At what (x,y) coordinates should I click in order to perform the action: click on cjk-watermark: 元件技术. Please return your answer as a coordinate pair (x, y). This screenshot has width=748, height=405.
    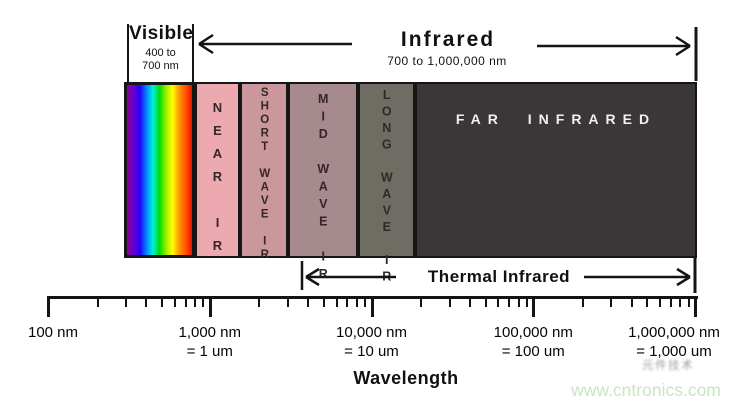
    Looking at the image, I should click on (668, 366).